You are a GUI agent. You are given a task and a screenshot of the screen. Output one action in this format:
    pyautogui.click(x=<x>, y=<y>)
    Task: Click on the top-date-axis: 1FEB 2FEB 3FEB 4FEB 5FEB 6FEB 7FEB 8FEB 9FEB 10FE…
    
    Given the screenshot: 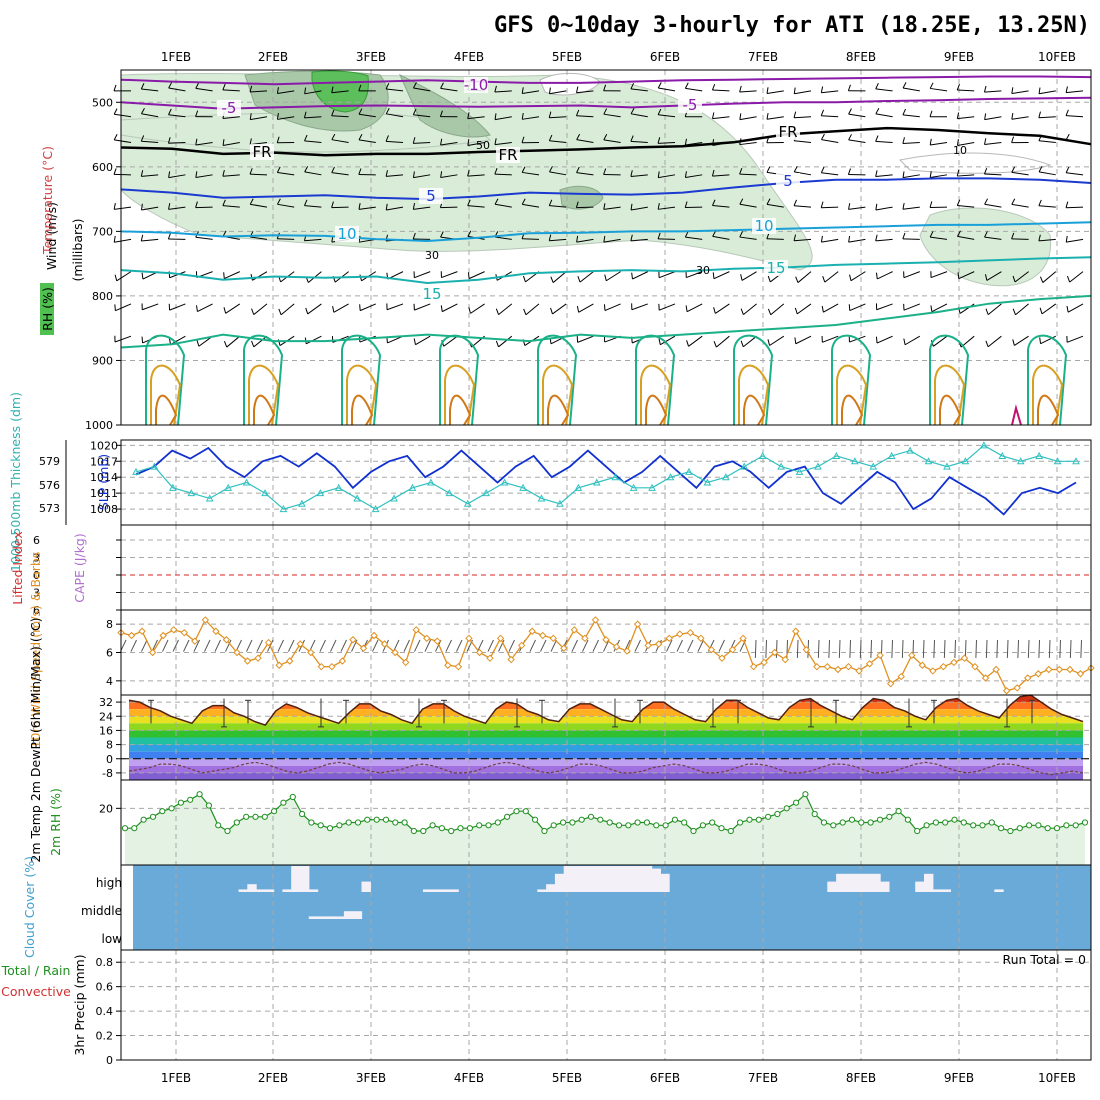 What is the action you would take?
    pyautogui.click(x=618, y=57)
    